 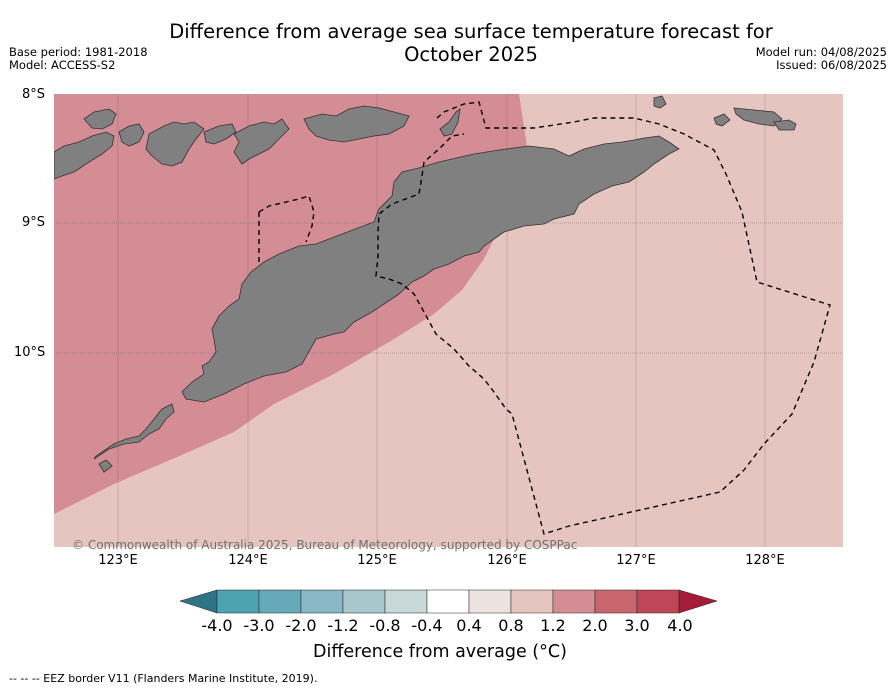 I want to click on lomblen-island, so click(x=175, y=144).